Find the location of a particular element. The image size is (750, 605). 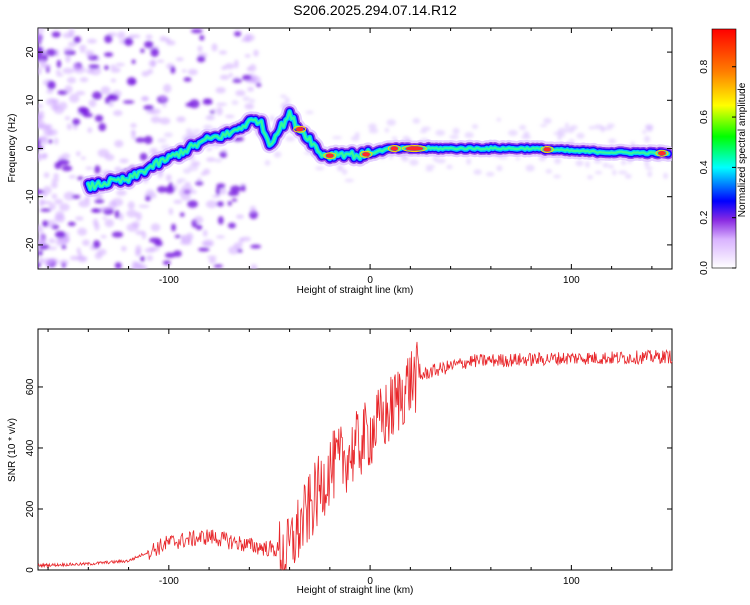

colorbar-ticks: 0.0 0.2 0.4 0.6 0.8 is located at coordinates (717, 167).